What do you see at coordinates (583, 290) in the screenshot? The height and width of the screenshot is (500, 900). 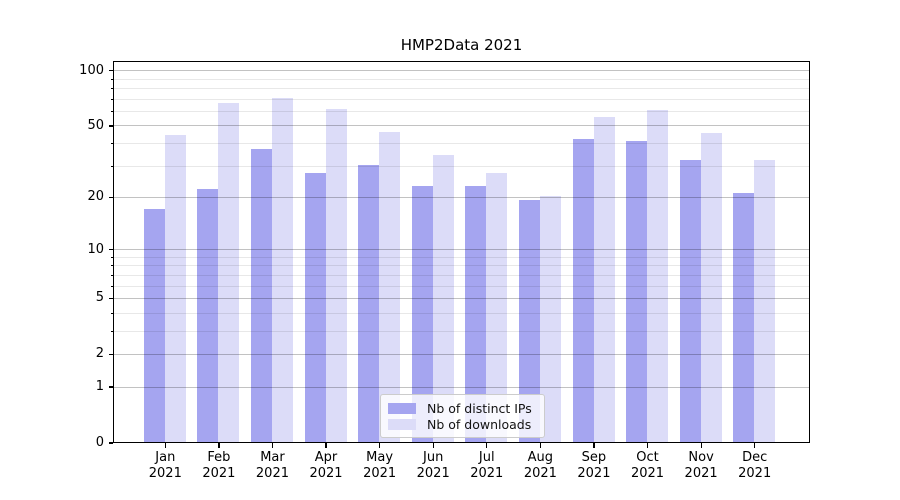 I see `bar-distinct-ips-sep` at bounding box center [583, 290].